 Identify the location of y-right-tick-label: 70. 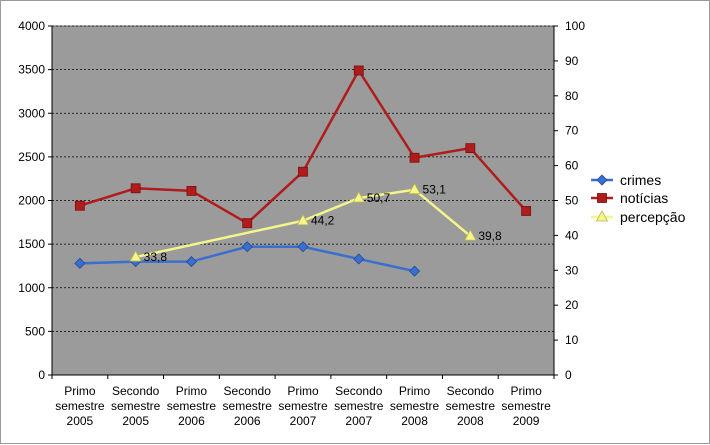
(572, 131).